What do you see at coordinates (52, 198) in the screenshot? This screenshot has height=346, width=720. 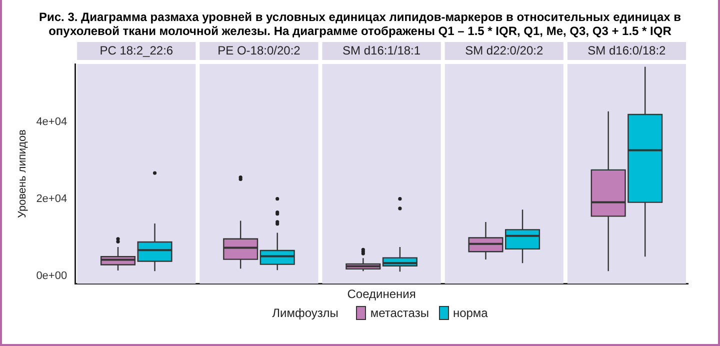 I see `y-tick-label: 2e+04` at bounding box center [52, 198].